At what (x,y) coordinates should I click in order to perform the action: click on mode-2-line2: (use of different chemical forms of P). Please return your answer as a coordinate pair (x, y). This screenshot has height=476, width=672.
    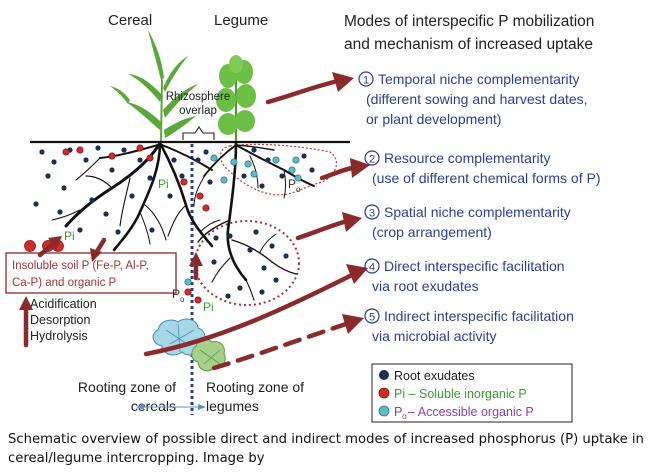
    Looking at the image, I should click on (486, 178).